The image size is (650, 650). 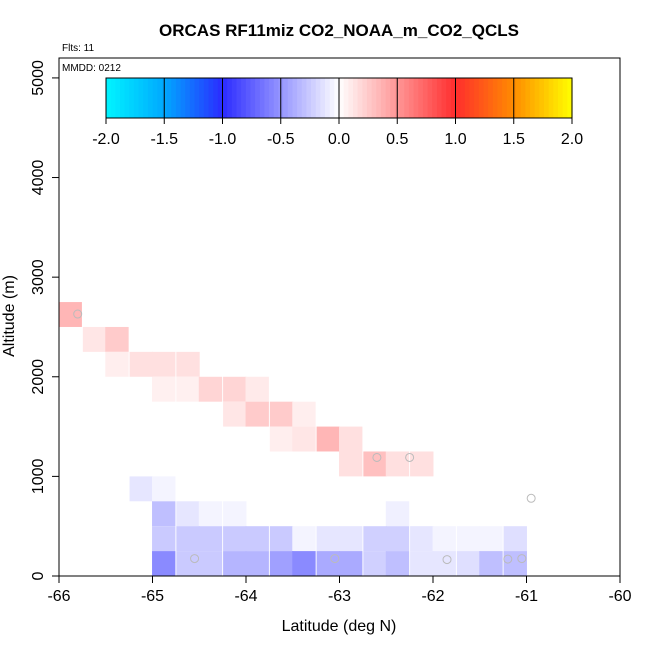 I want to click on y-tick-label: 1000, so click(x=38, y=476).